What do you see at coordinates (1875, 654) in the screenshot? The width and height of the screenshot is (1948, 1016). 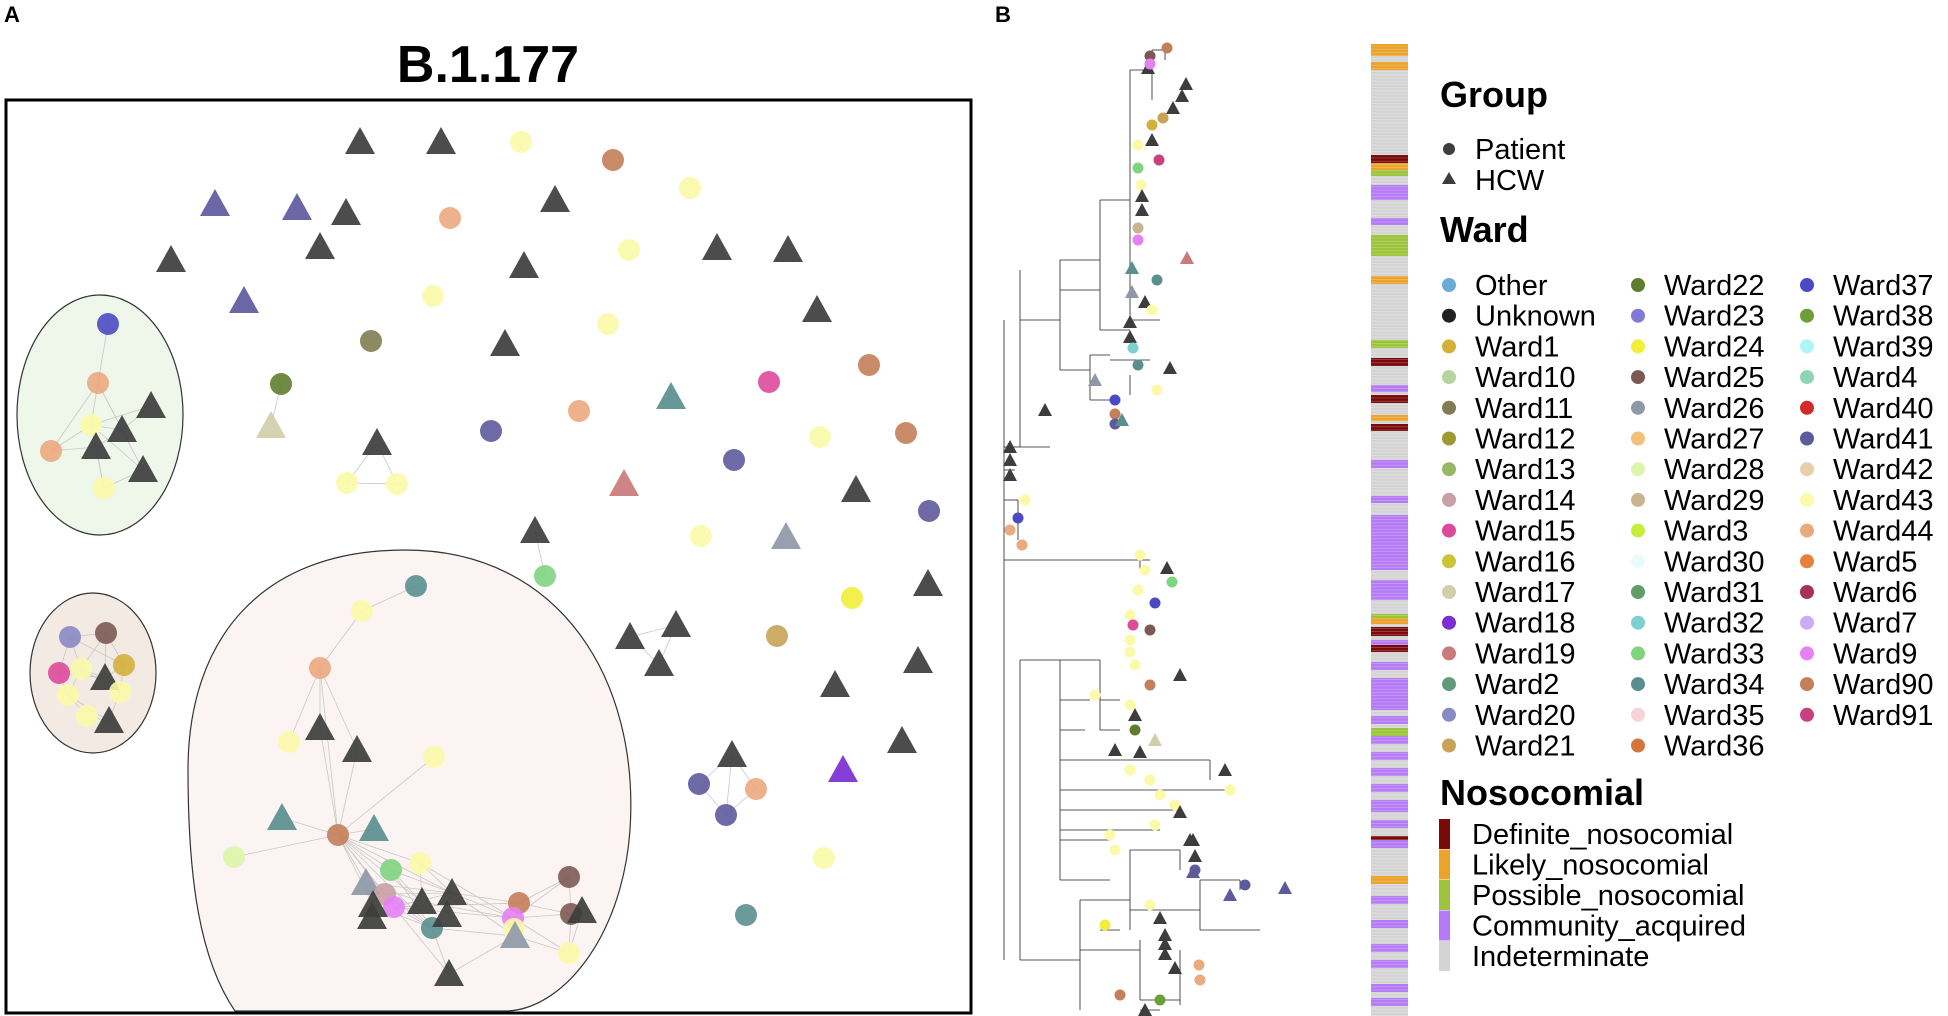 I see `ward-legend-label: Ward9` at bounding box center [1875, 654].